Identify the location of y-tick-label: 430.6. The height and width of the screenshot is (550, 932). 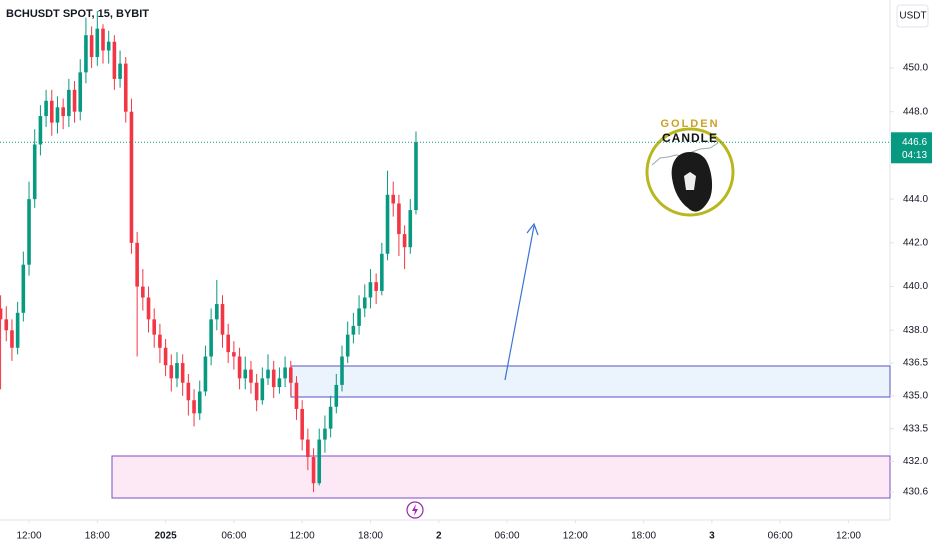
(915, 492).